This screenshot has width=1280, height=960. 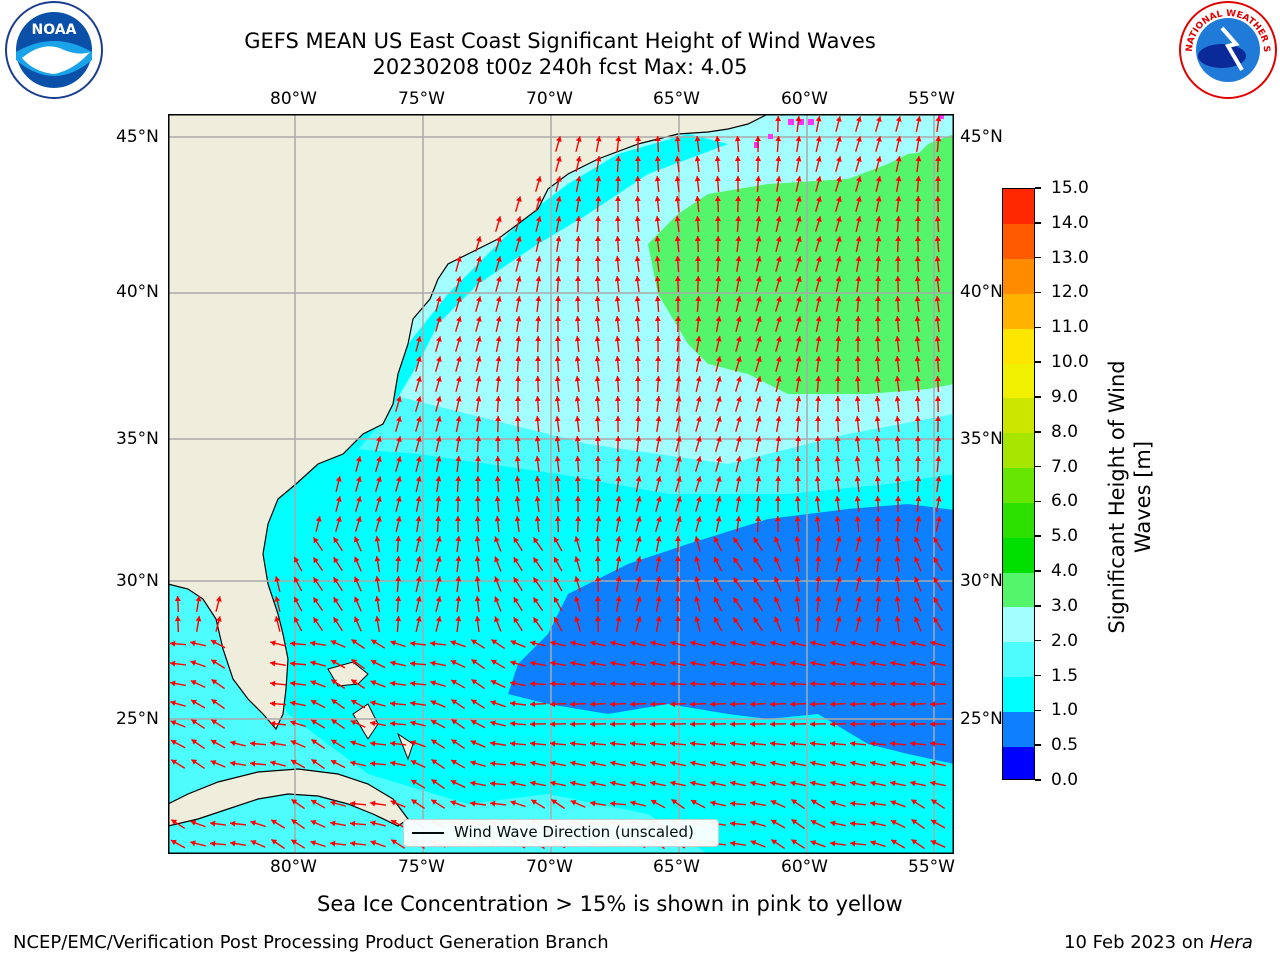 What do you see at coordinates (1065, 780) in the screenshot?
I see `colorbar-tick-label: 0.0` at bounding box center [1065, 780].